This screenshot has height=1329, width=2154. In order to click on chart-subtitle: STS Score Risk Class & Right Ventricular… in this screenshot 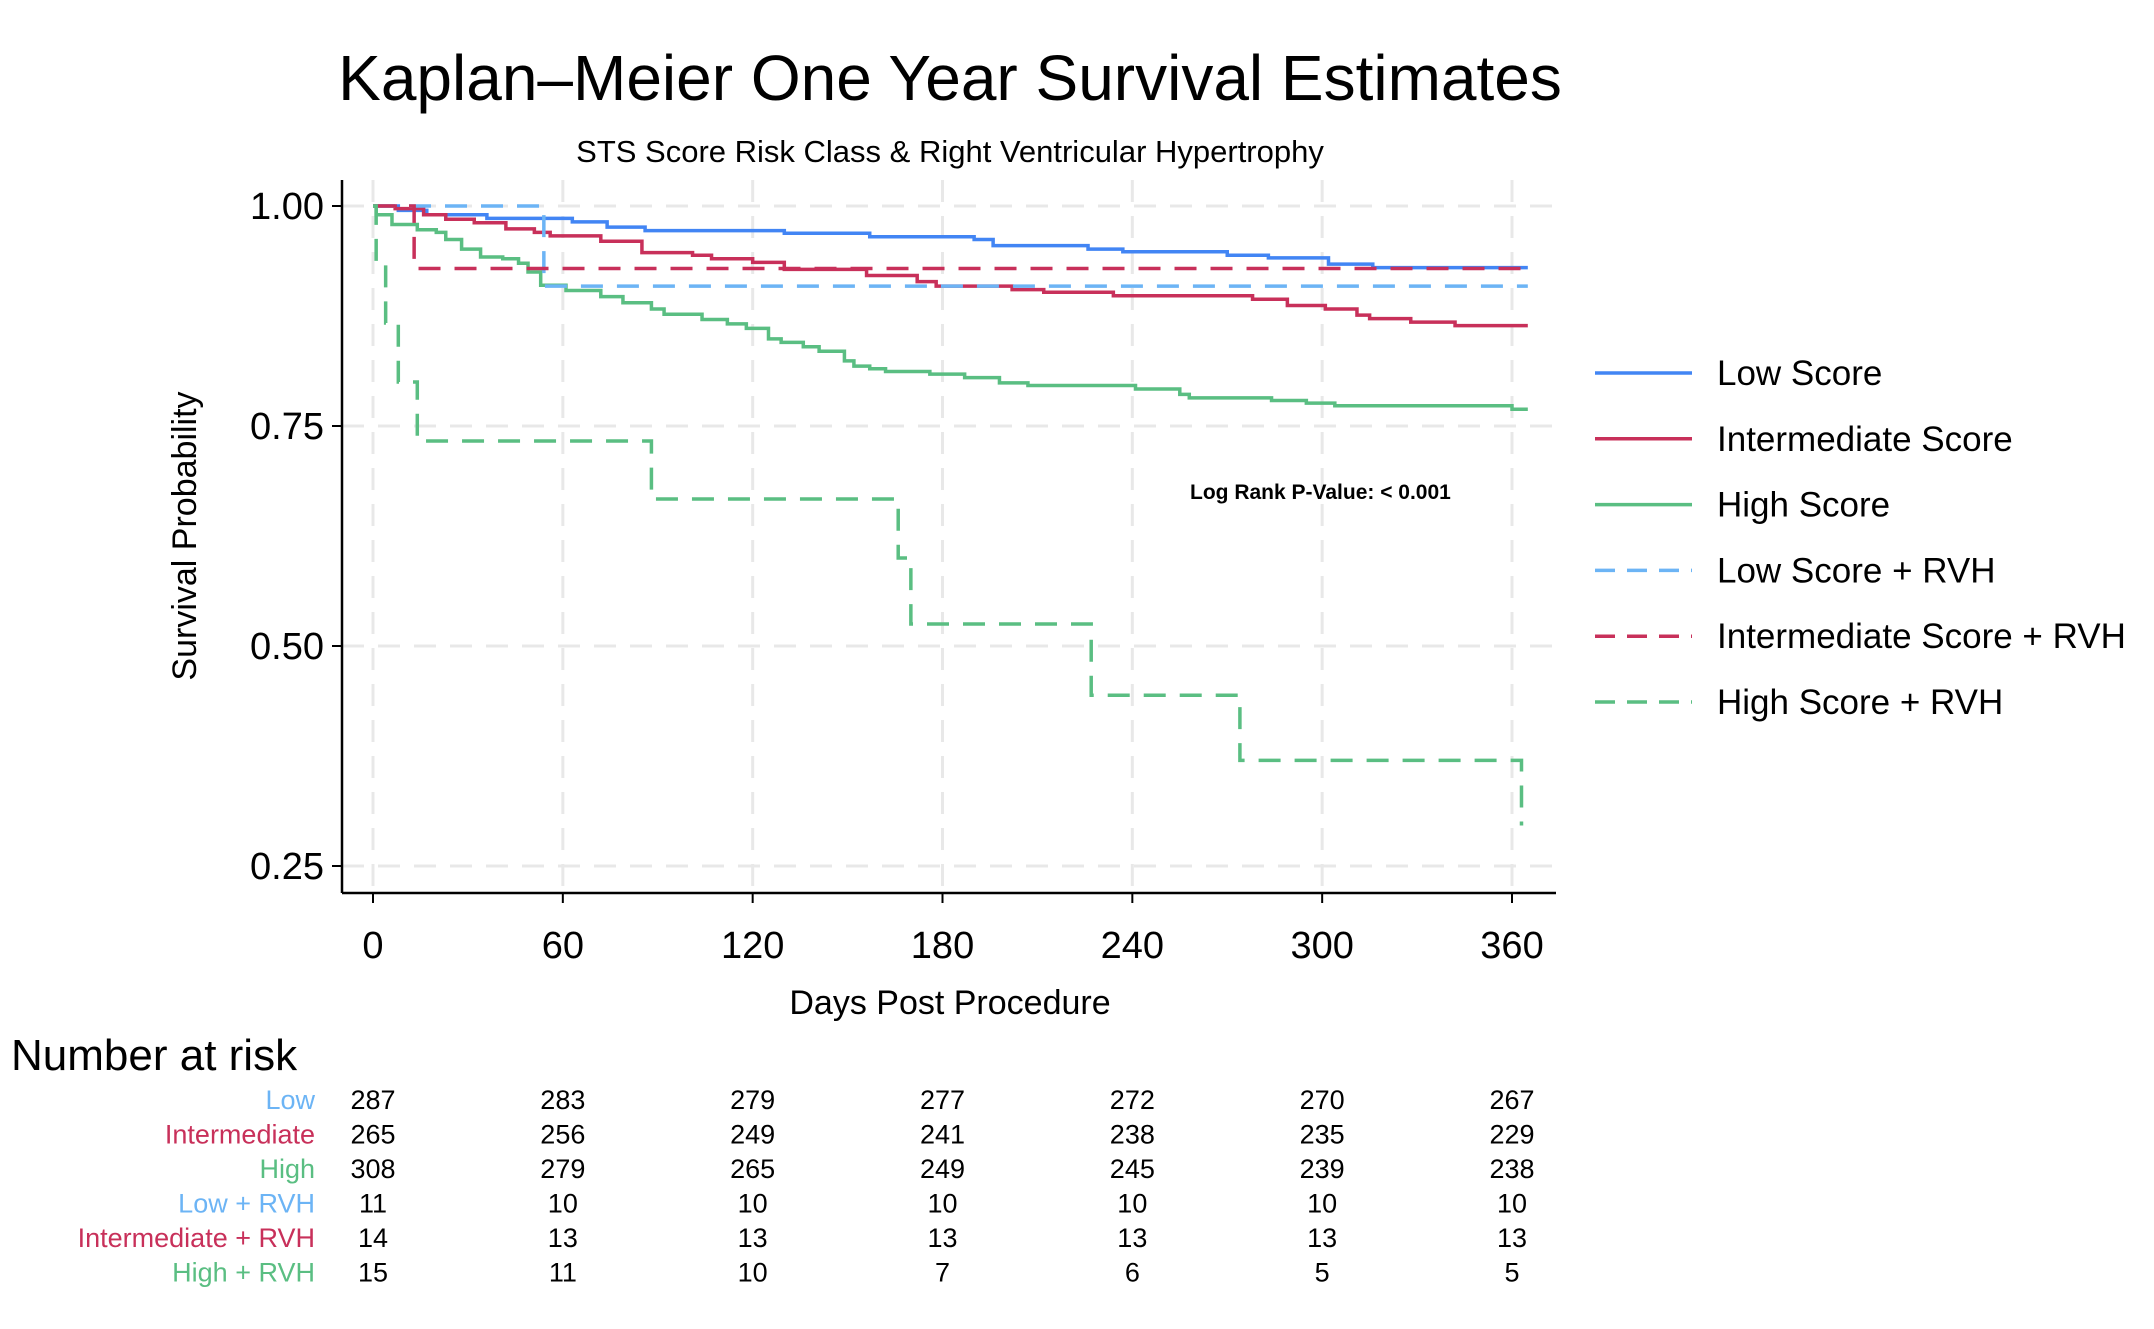, I will do `click(950, 151)`.